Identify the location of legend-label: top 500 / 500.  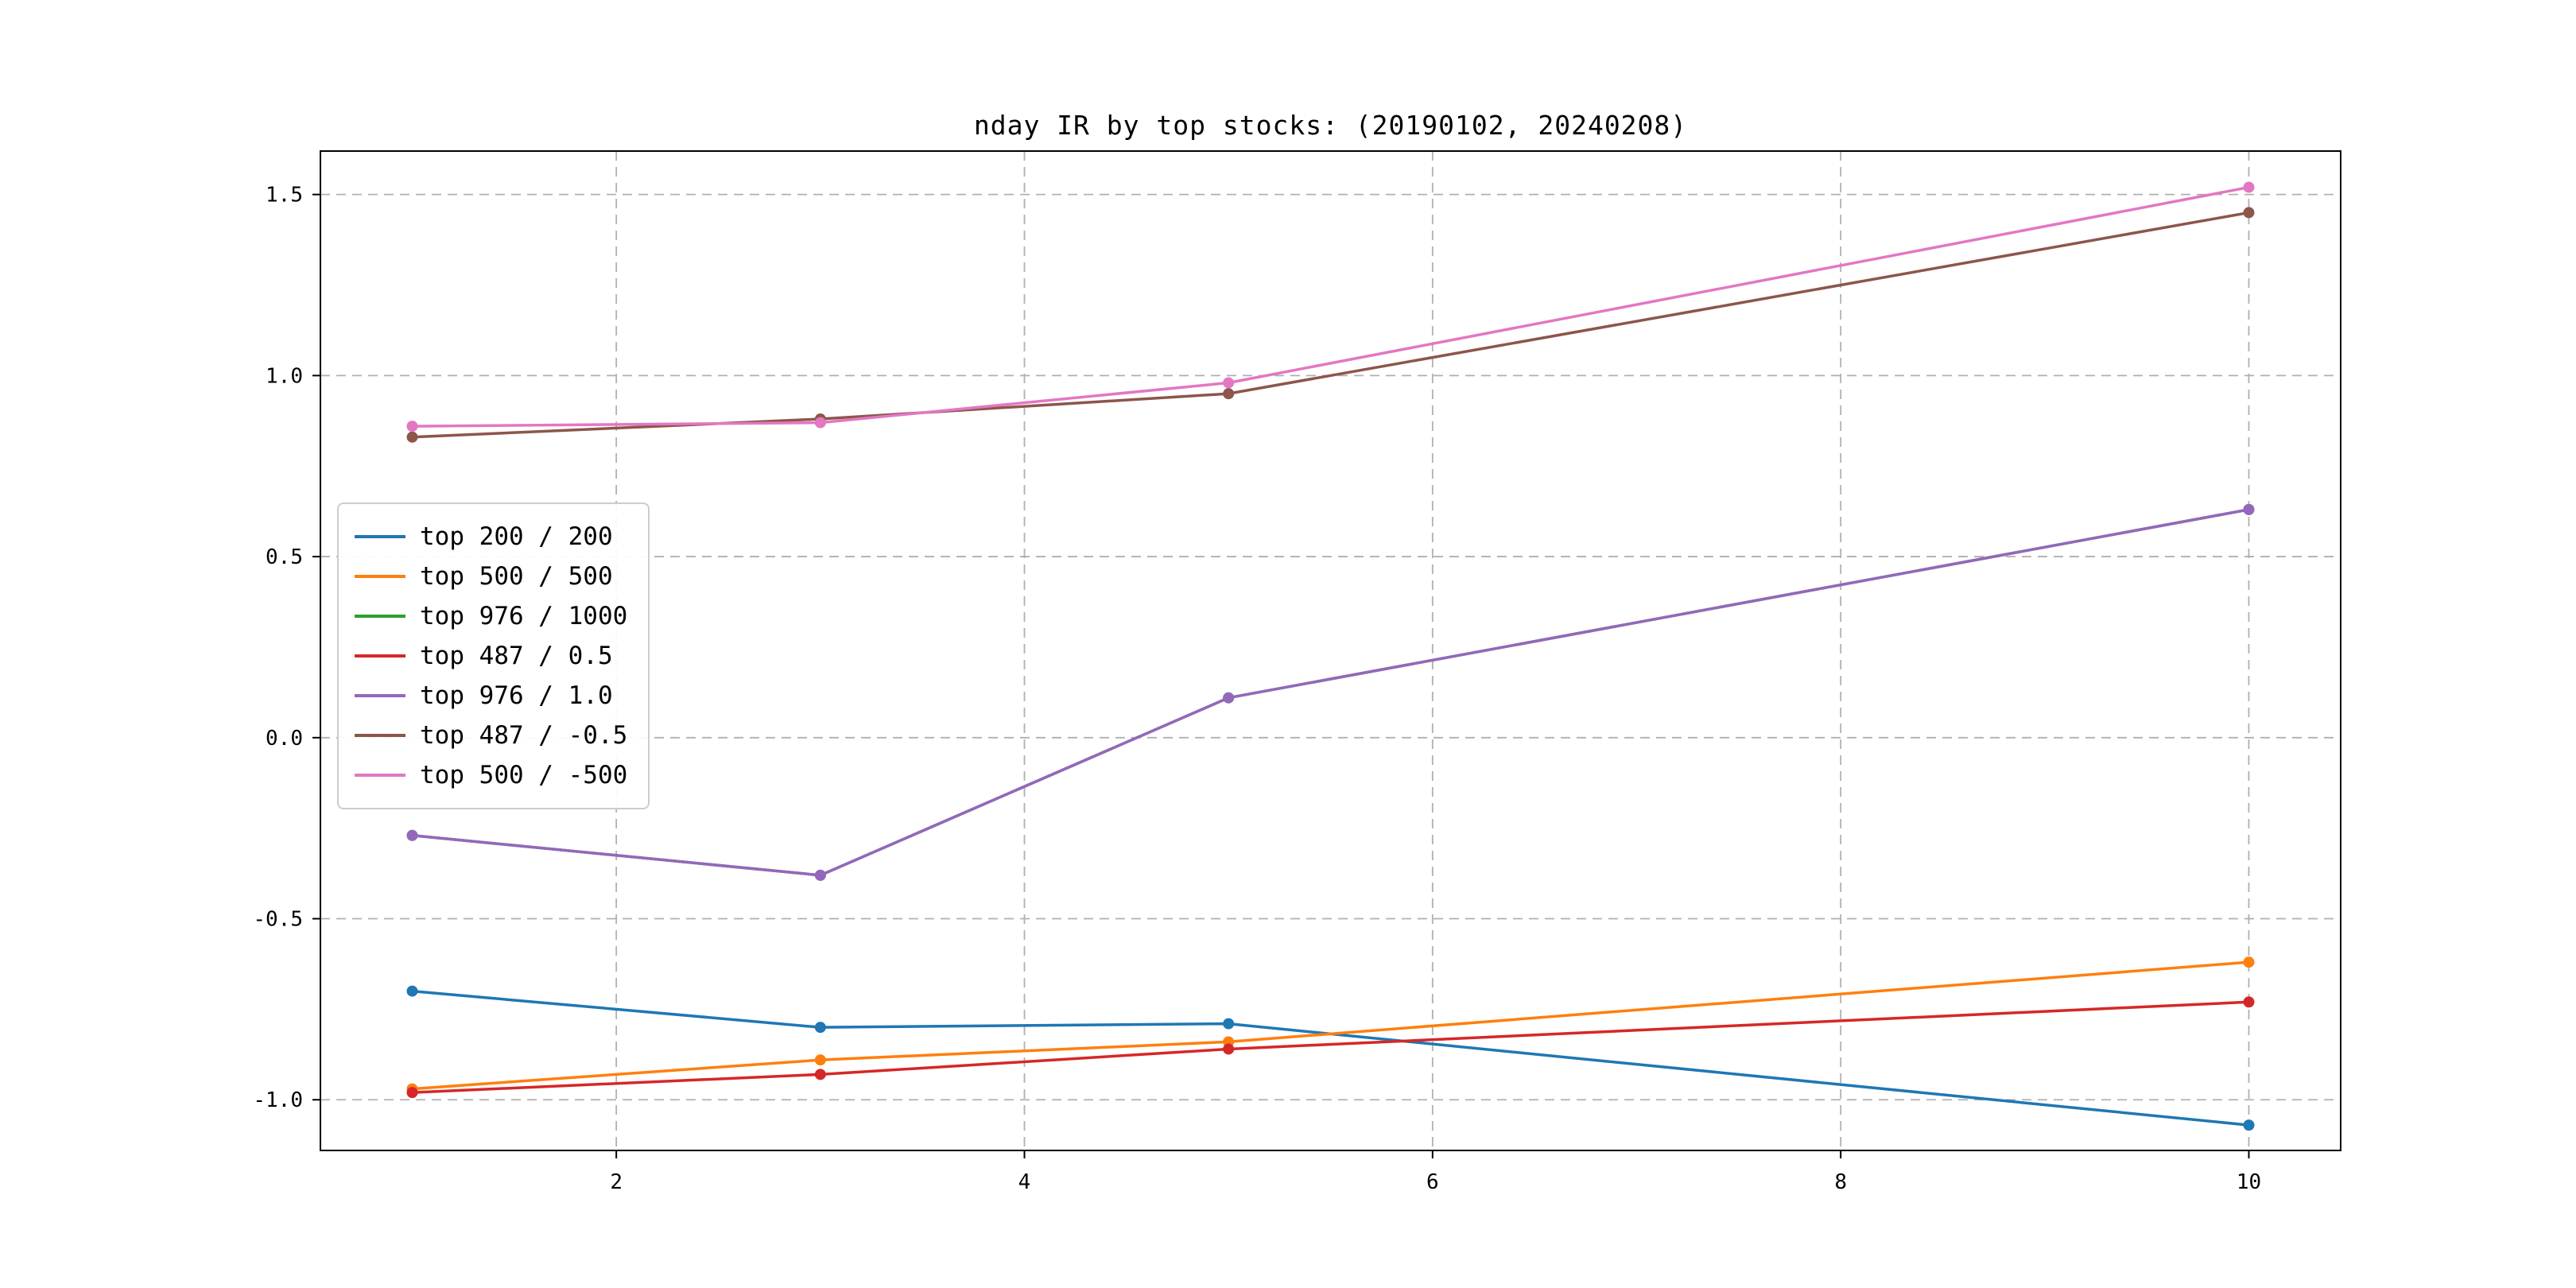
(517, 577).